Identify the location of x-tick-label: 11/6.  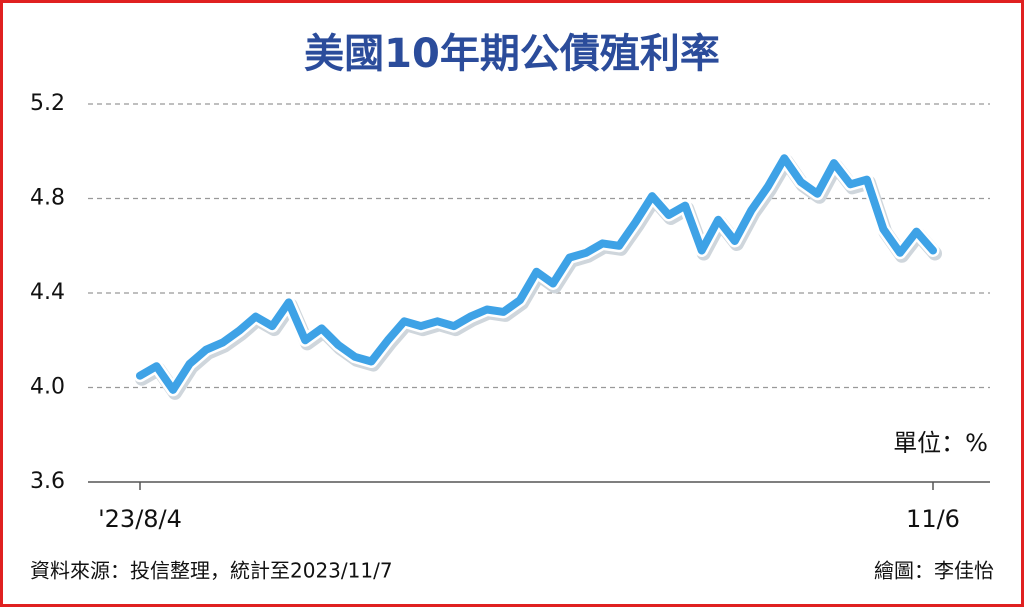
(933, 519).